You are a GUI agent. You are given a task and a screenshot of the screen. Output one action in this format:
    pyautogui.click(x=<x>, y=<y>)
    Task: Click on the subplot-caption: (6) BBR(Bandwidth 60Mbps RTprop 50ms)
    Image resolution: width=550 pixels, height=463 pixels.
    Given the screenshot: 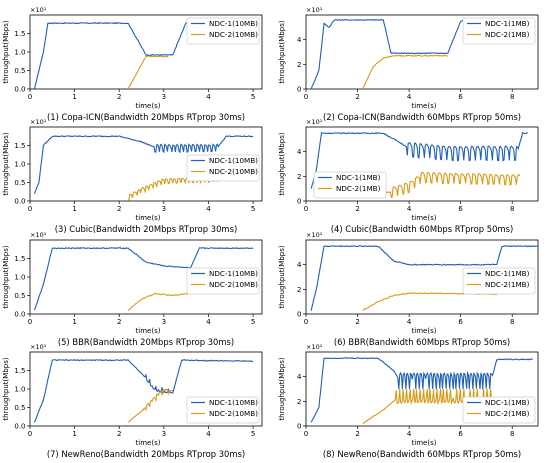 What is the action you would take?
    pyautogui.click(x=422, y=342)
    